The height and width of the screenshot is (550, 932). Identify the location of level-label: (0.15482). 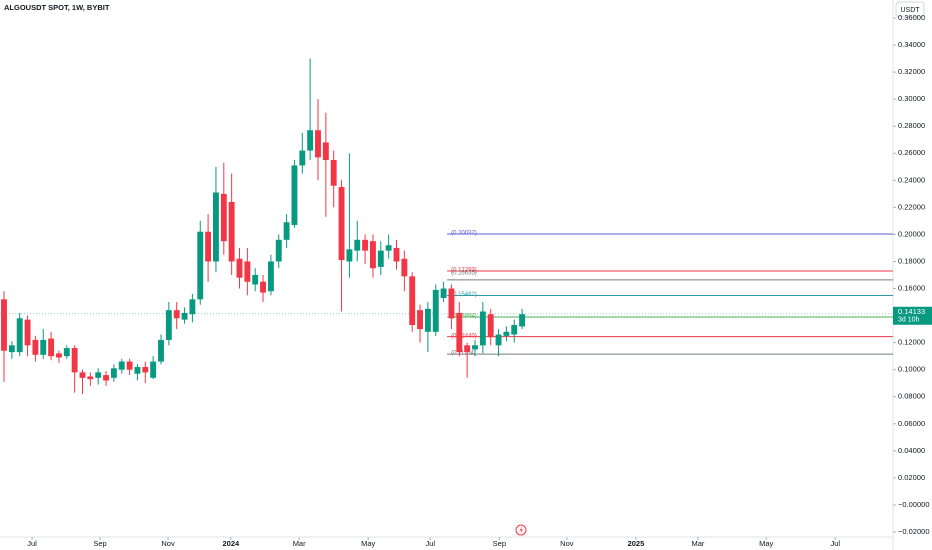
(464, 295).